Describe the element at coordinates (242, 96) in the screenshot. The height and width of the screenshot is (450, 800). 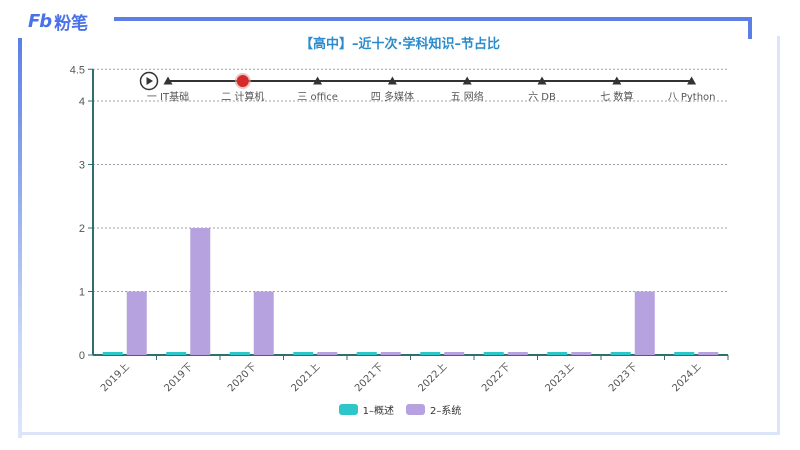
I see `timeline-label: 二 计算机` at that location.